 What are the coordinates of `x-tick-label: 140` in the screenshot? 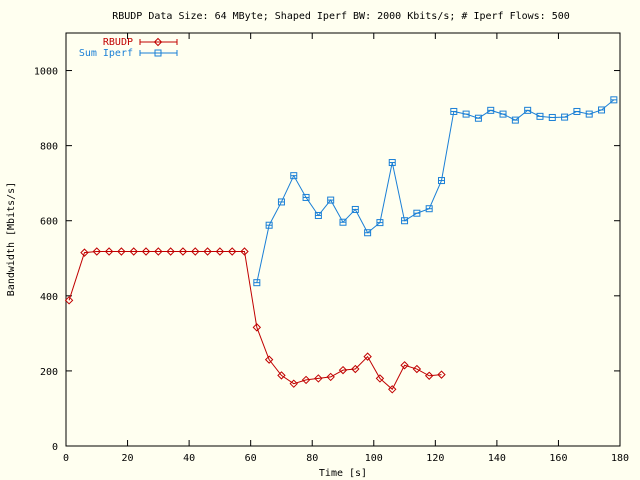 It's located at (497, 458).